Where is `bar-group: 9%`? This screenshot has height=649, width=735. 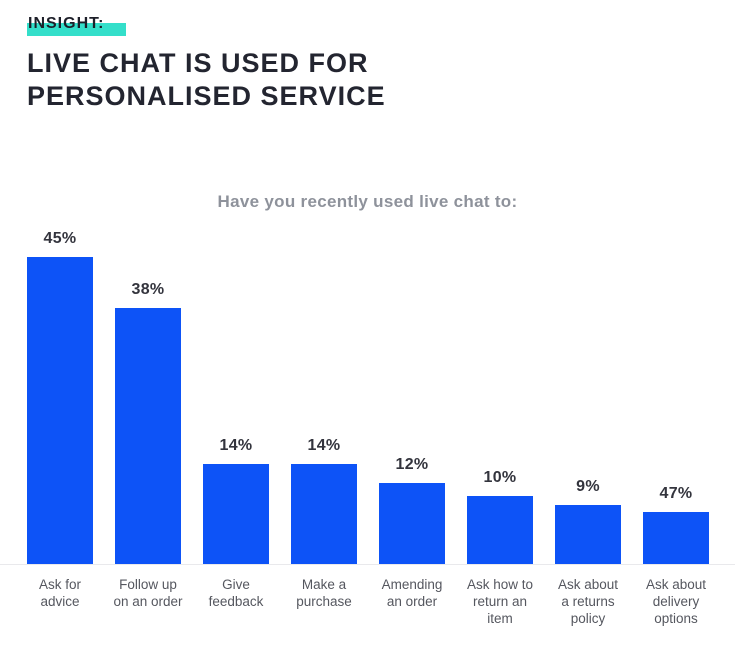
bar-group: 9% is located at coordinates (588, 521).